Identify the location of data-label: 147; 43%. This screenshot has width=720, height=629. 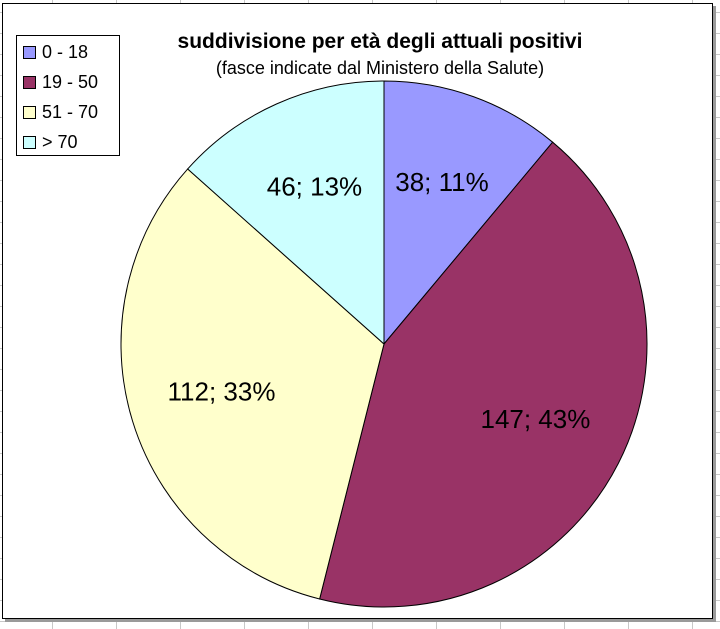
(535, 419).